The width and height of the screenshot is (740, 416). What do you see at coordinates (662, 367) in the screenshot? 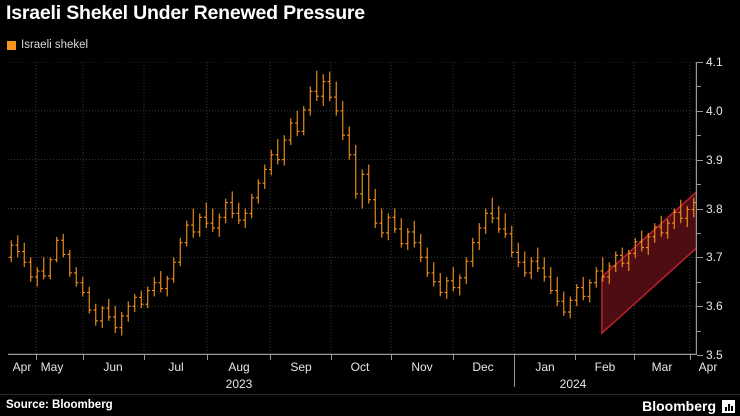
I see `x-tick-label: Mar` at bounding box center [662, 367].